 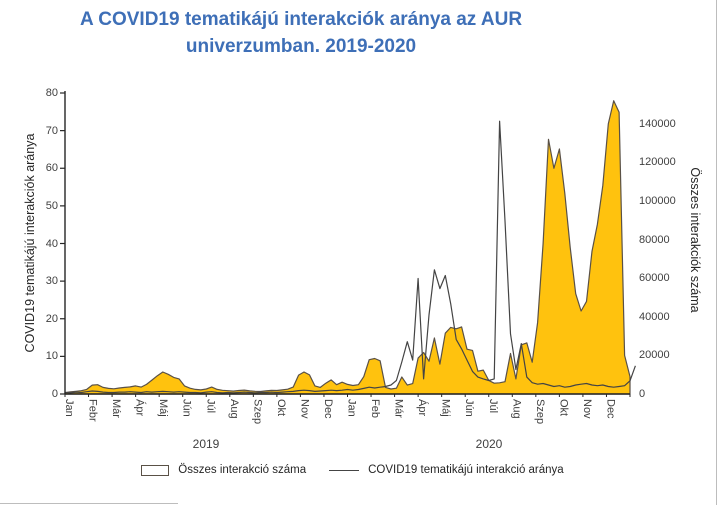 I want to click on left-axis-tick-label: 40, so click(x=51, y=243).